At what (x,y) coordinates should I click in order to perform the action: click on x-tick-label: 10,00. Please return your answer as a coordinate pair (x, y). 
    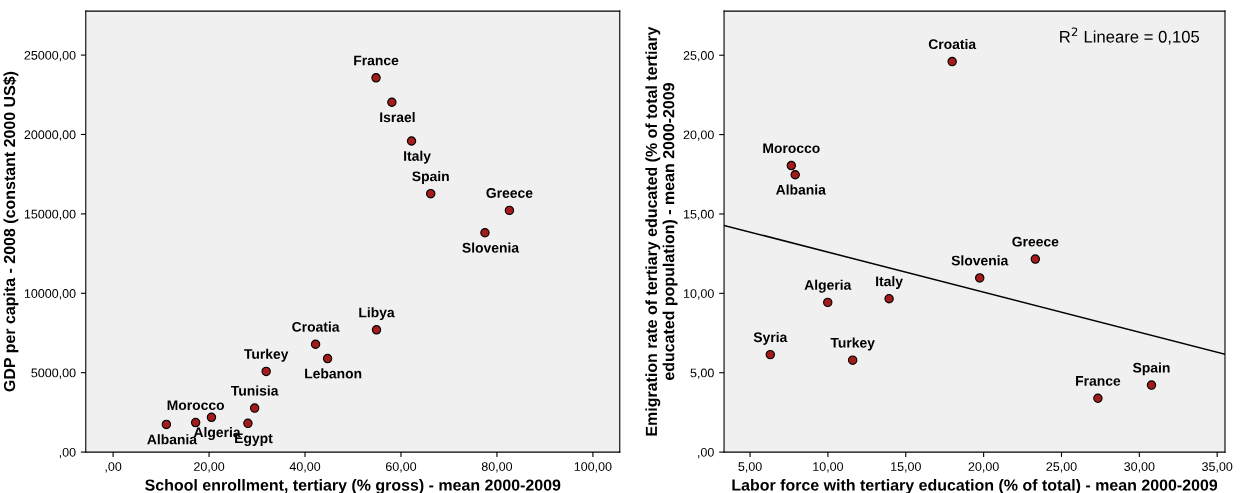
    Looking at the image, I should click on (828, 467).